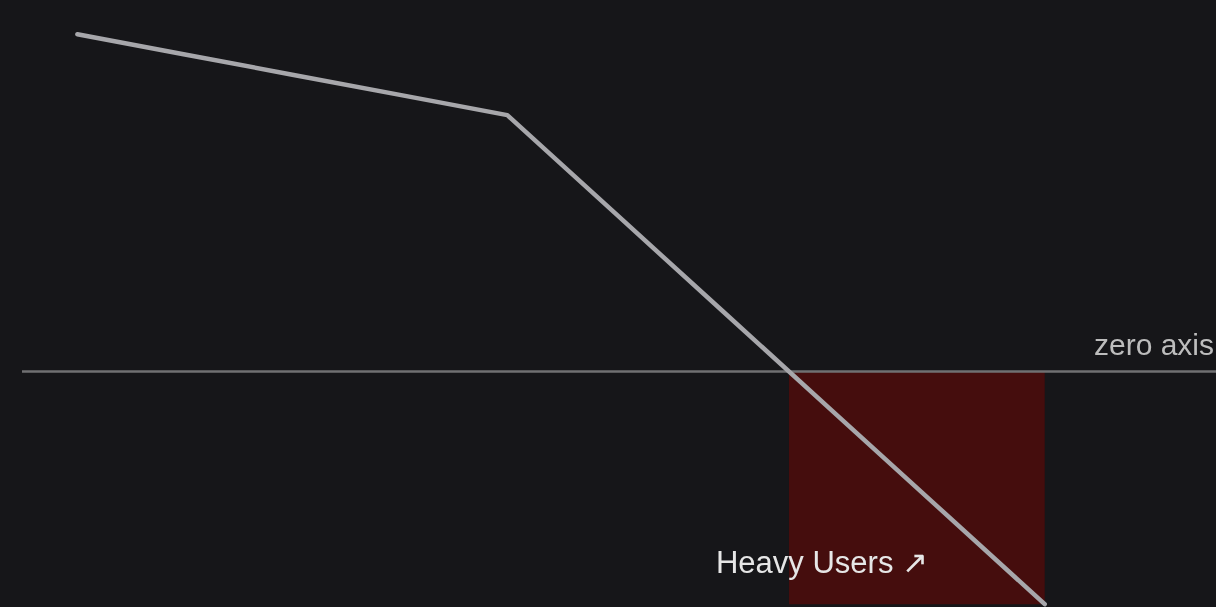 The image size is (1216, 607). I want to click on ref-line-label: zero axis, so click(1153, 345).